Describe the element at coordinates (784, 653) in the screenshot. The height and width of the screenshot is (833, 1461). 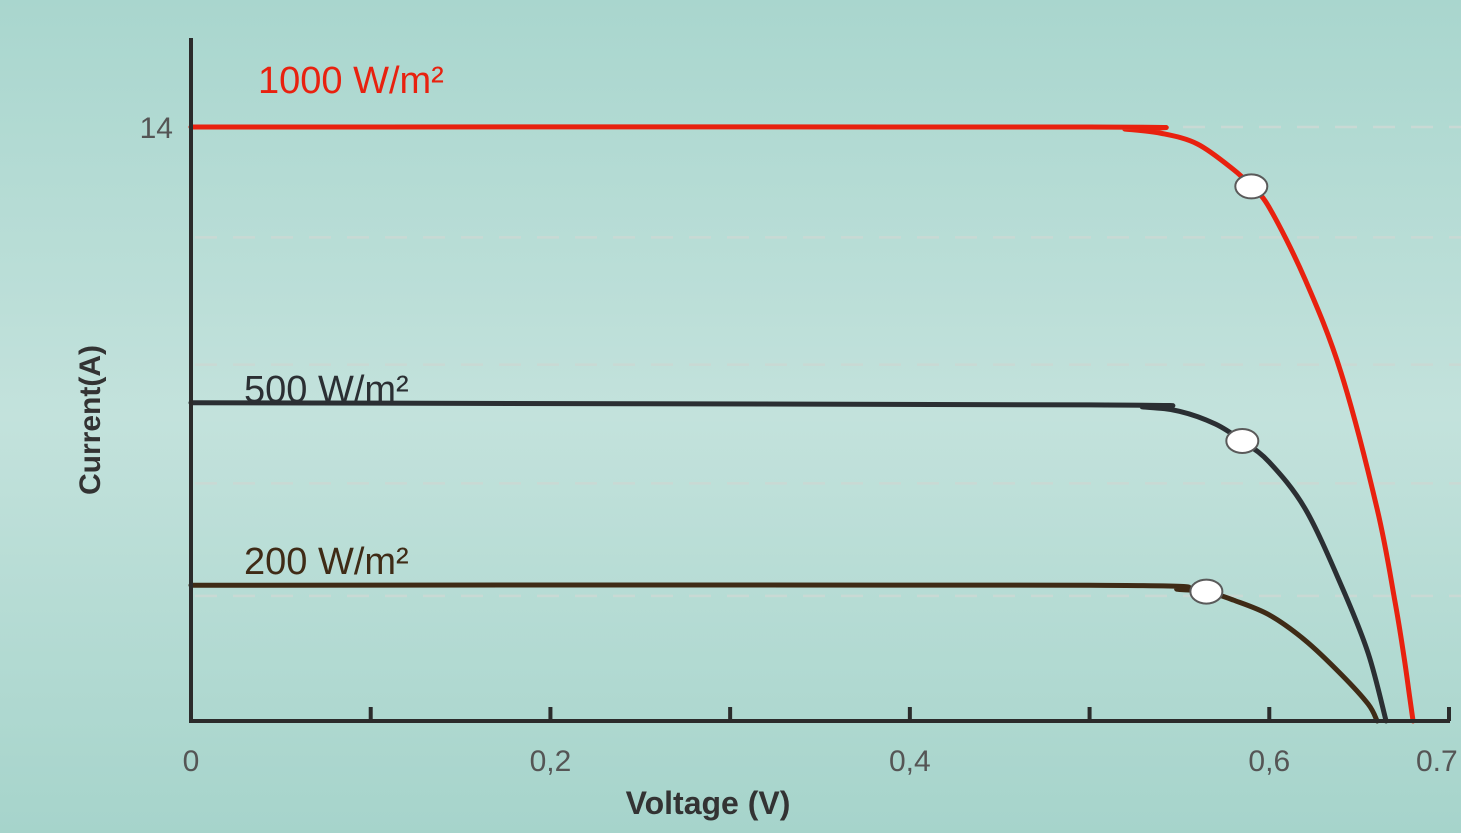
I see `series-line` at that location.